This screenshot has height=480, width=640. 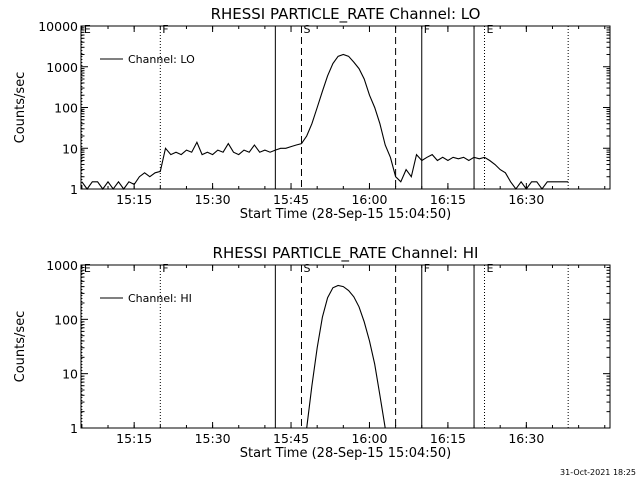 I want to click on legend-label: Channel: HI, so click(x=160, y=298).